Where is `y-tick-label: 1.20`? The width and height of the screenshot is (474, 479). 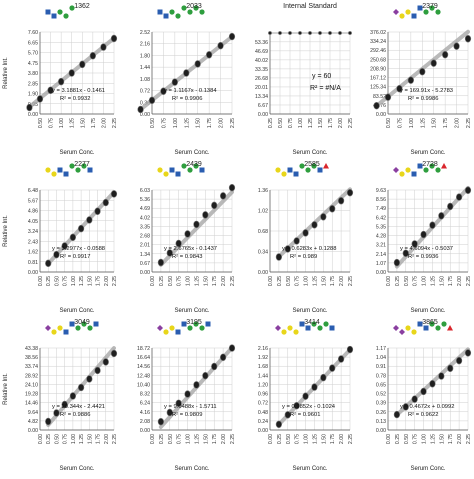 y-tick-label: 1.20 is located at coordinates (263, 385).